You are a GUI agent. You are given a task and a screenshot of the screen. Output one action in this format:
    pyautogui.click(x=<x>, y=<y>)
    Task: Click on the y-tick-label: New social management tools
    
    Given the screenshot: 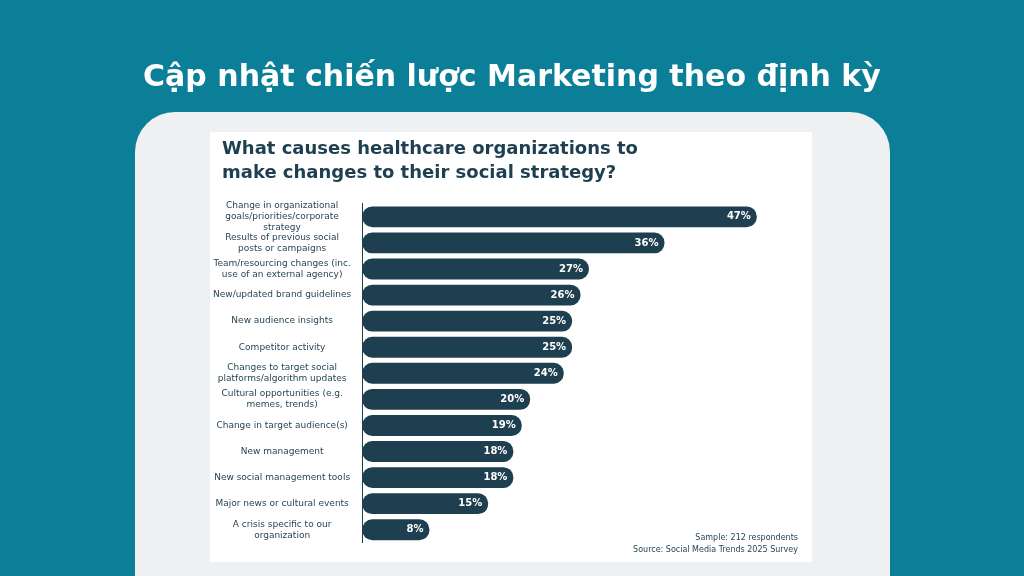 What is the action you would take?
    pyautogui.click(x=282, y=476)
    